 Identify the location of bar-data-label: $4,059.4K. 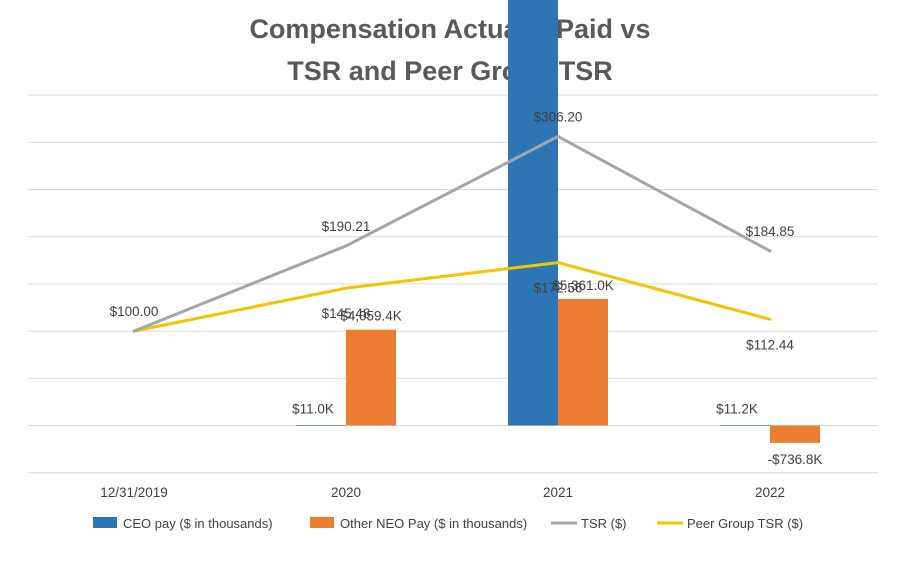
(371, 316).